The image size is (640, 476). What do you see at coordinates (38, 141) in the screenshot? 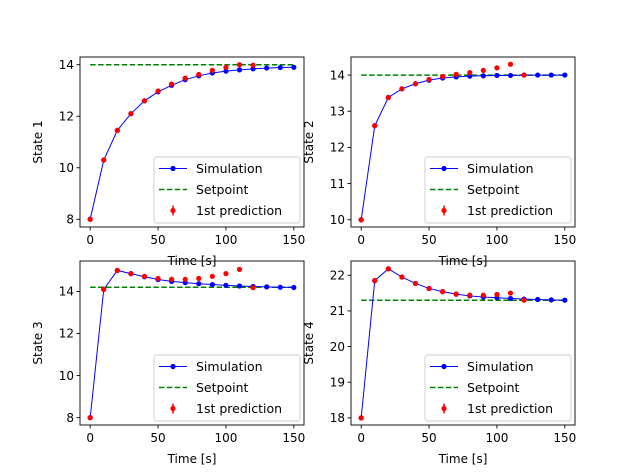
I see `y-axis-label: State 1` at bounding box center [38, 141].